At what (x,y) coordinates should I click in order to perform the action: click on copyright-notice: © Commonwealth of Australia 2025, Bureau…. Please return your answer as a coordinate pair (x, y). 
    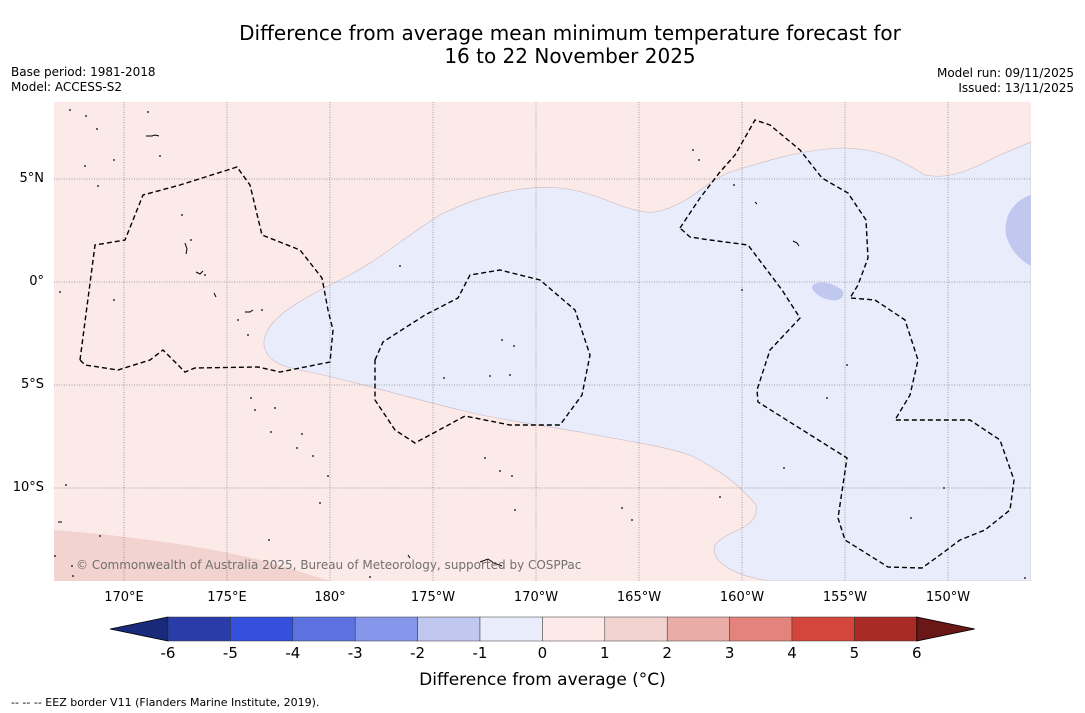
    Looking at the image, I should click on (329, 565).